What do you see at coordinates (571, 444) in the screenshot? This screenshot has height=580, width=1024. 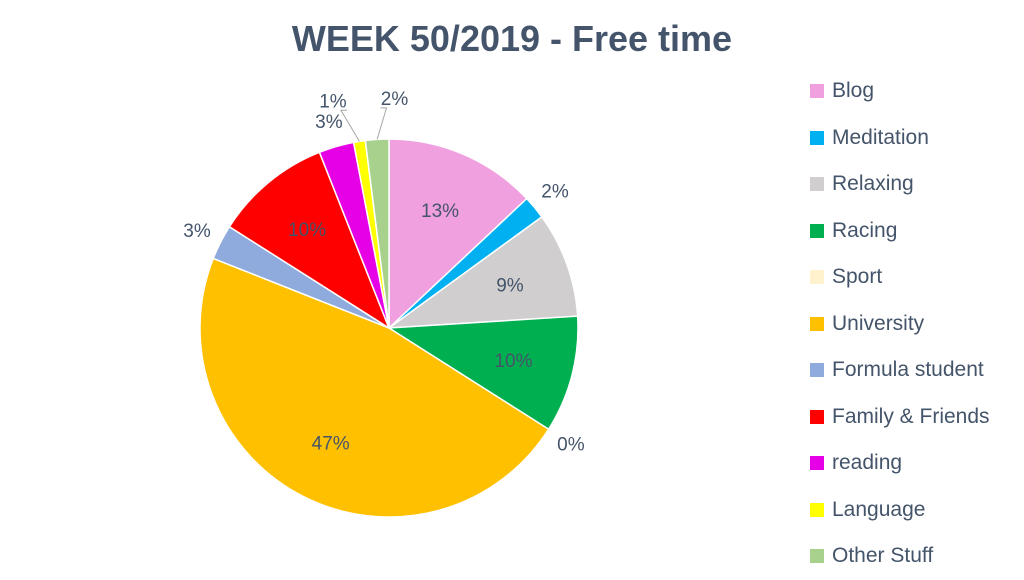 I see `data-label: 0%` at bounding box center [571, 444].